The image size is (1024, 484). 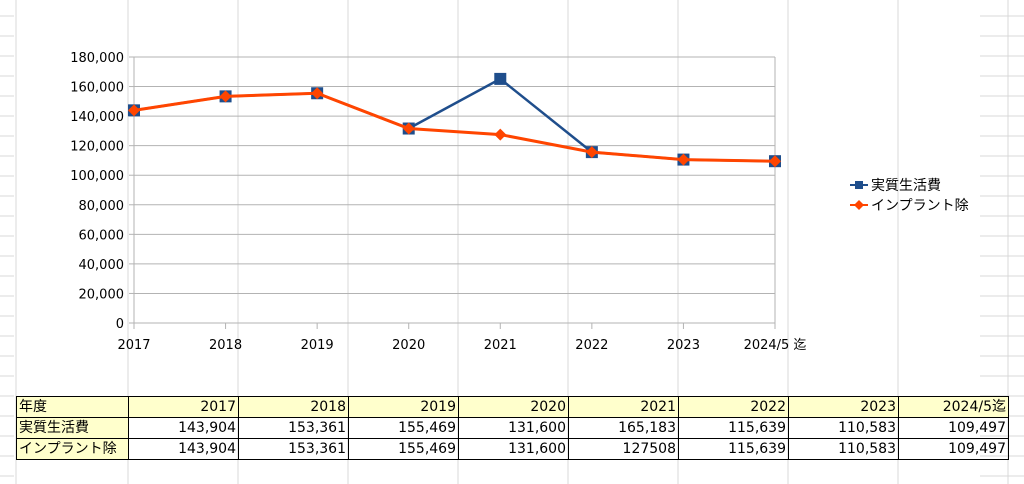 I want to click on x-tick-label: 2020, so click(x=408, y=345).